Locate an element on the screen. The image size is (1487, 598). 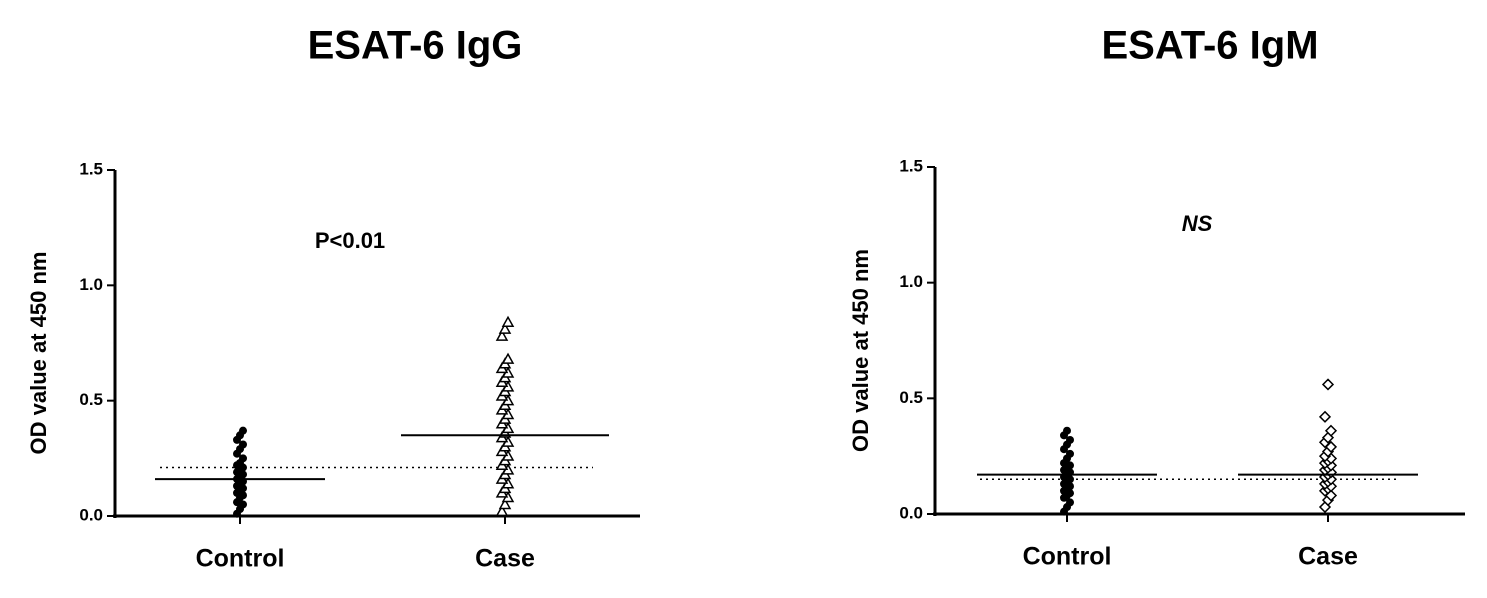
chart-title: ESAT-6 IgG is located at coordinates (415, 46).